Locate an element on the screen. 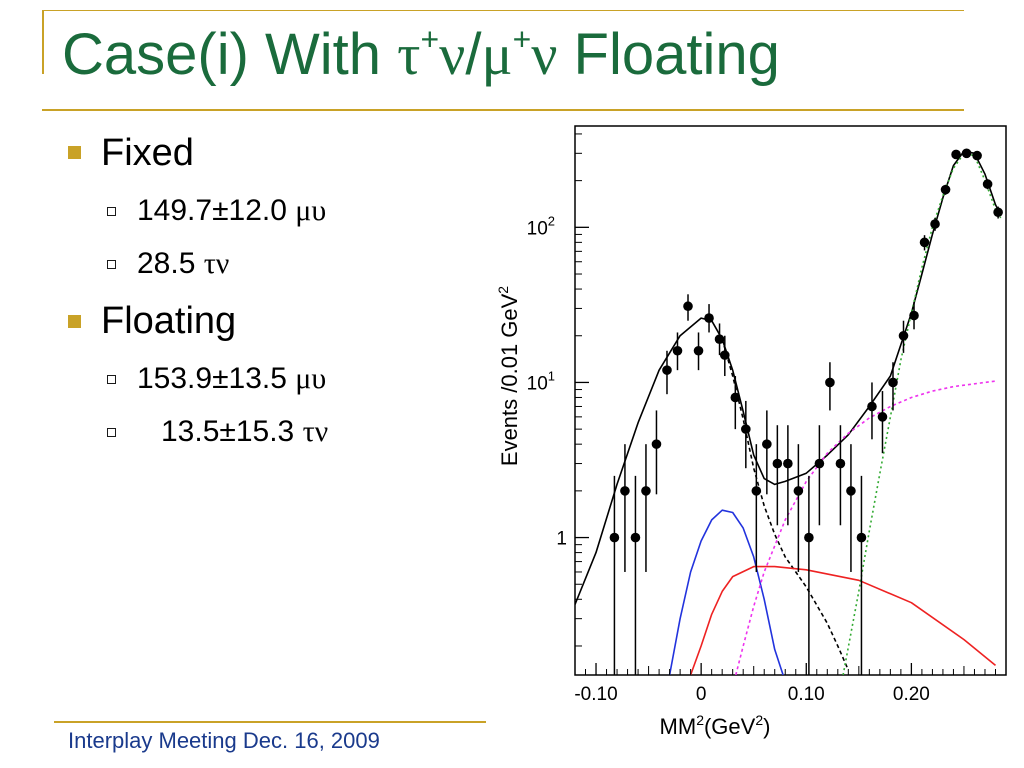 This screenshot has width=1024, height=768. y-tick-label: 10¹ is located at coordinates (541, 381).